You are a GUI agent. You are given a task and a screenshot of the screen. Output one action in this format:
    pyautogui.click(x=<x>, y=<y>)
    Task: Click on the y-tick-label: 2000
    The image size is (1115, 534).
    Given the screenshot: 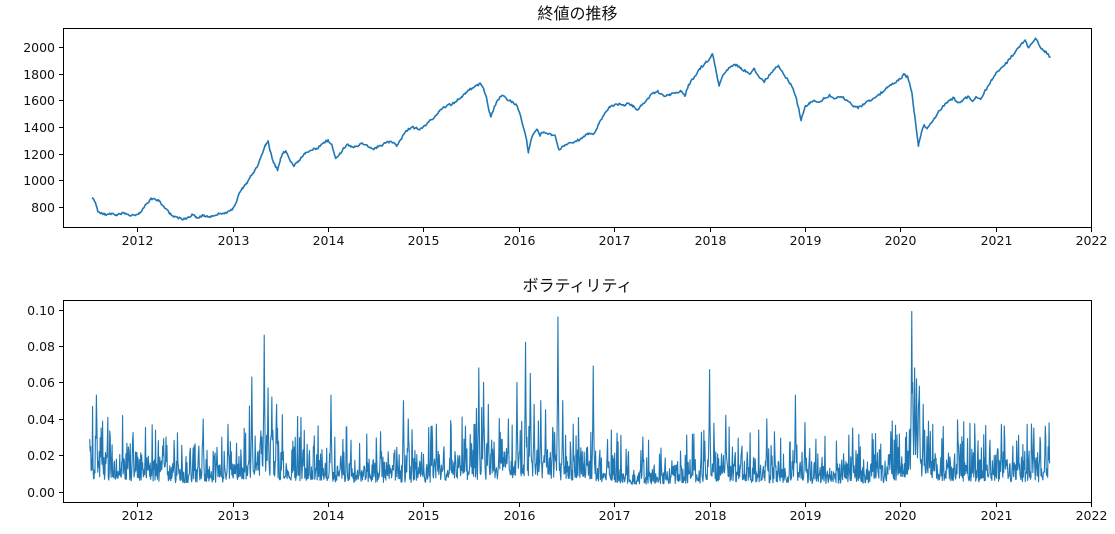 What is the action you would take?
    pyautogui.click(x=39, y=47)
    